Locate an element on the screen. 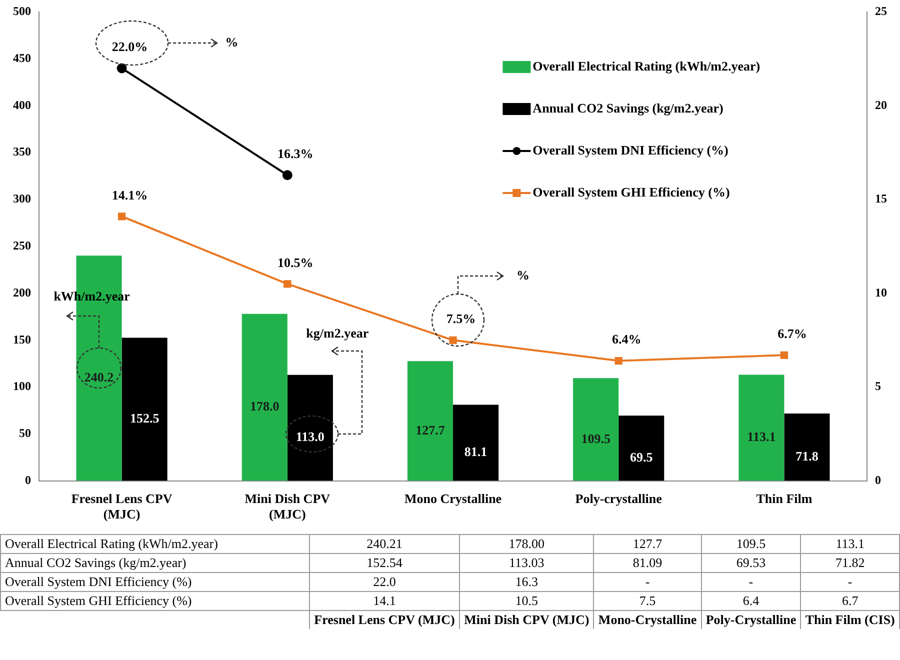  data-label: 22.0% is located at coordinates (130, 46).